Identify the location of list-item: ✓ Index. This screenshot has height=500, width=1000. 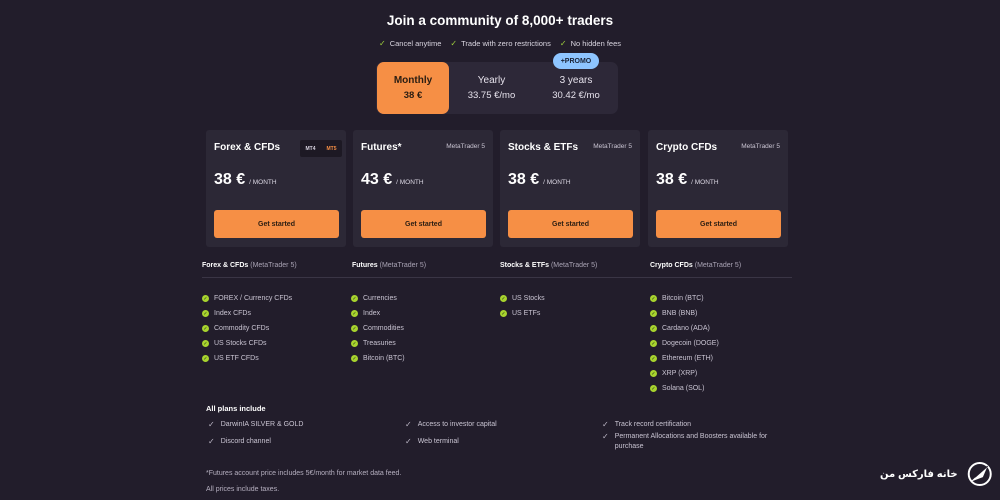
(366, 313).